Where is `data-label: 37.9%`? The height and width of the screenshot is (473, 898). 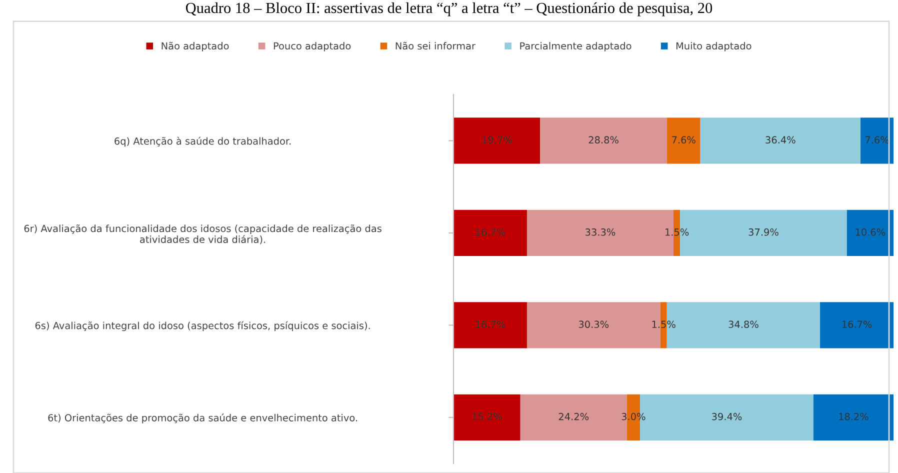
data-label: 37.9% is located at coordinates (763, 232).